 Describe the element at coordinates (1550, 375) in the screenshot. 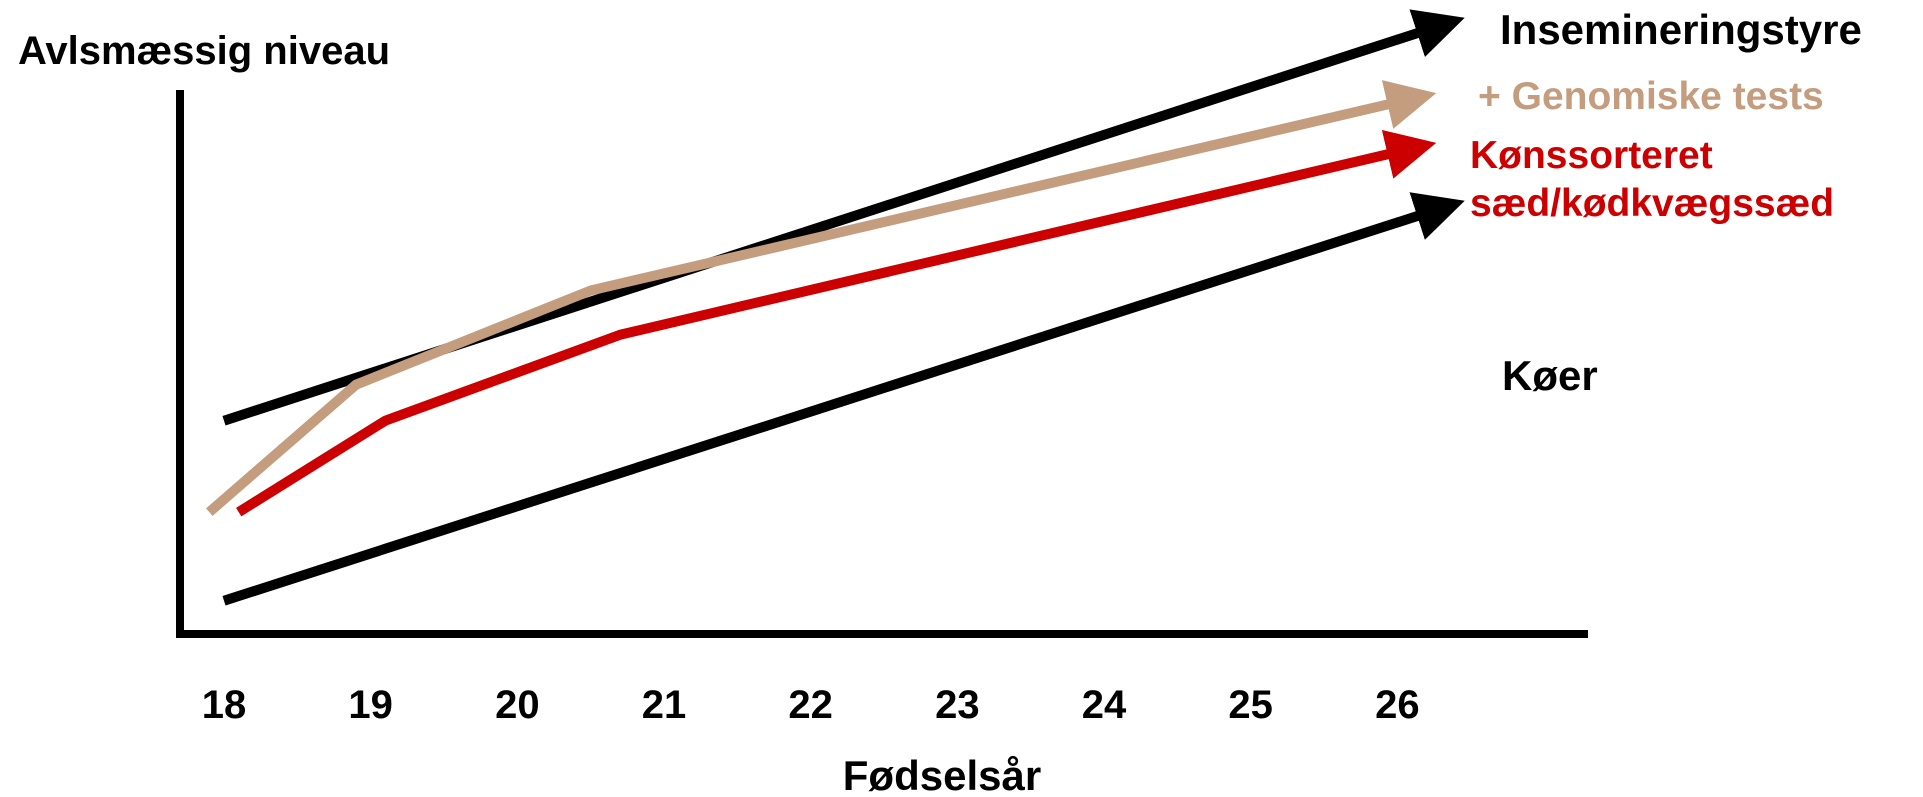

I see `series-label-cows: Køer` at that location.